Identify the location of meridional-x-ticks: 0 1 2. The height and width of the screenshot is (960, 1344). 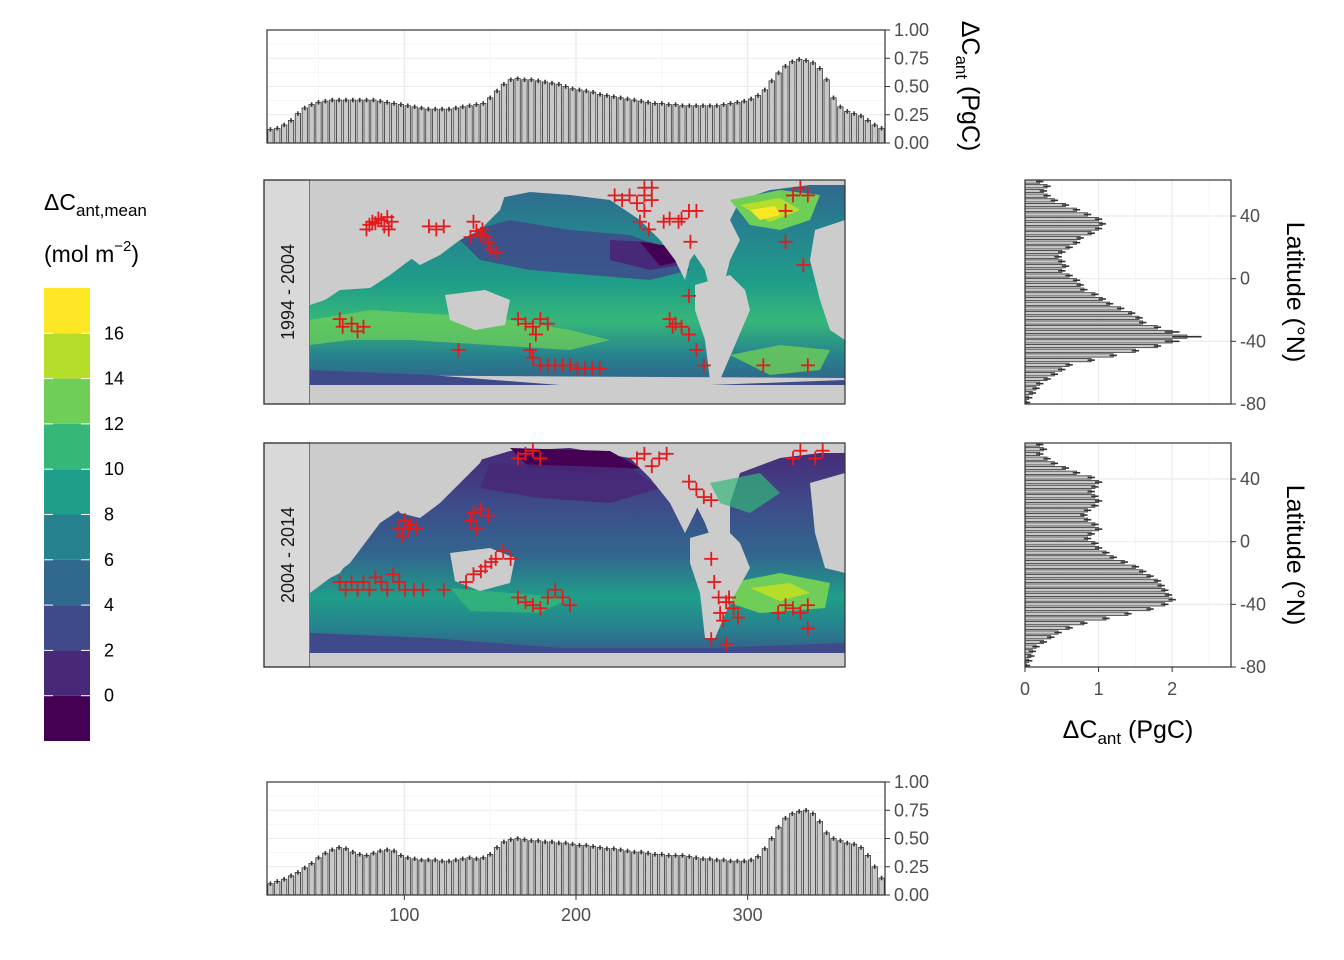
(1098, 683).